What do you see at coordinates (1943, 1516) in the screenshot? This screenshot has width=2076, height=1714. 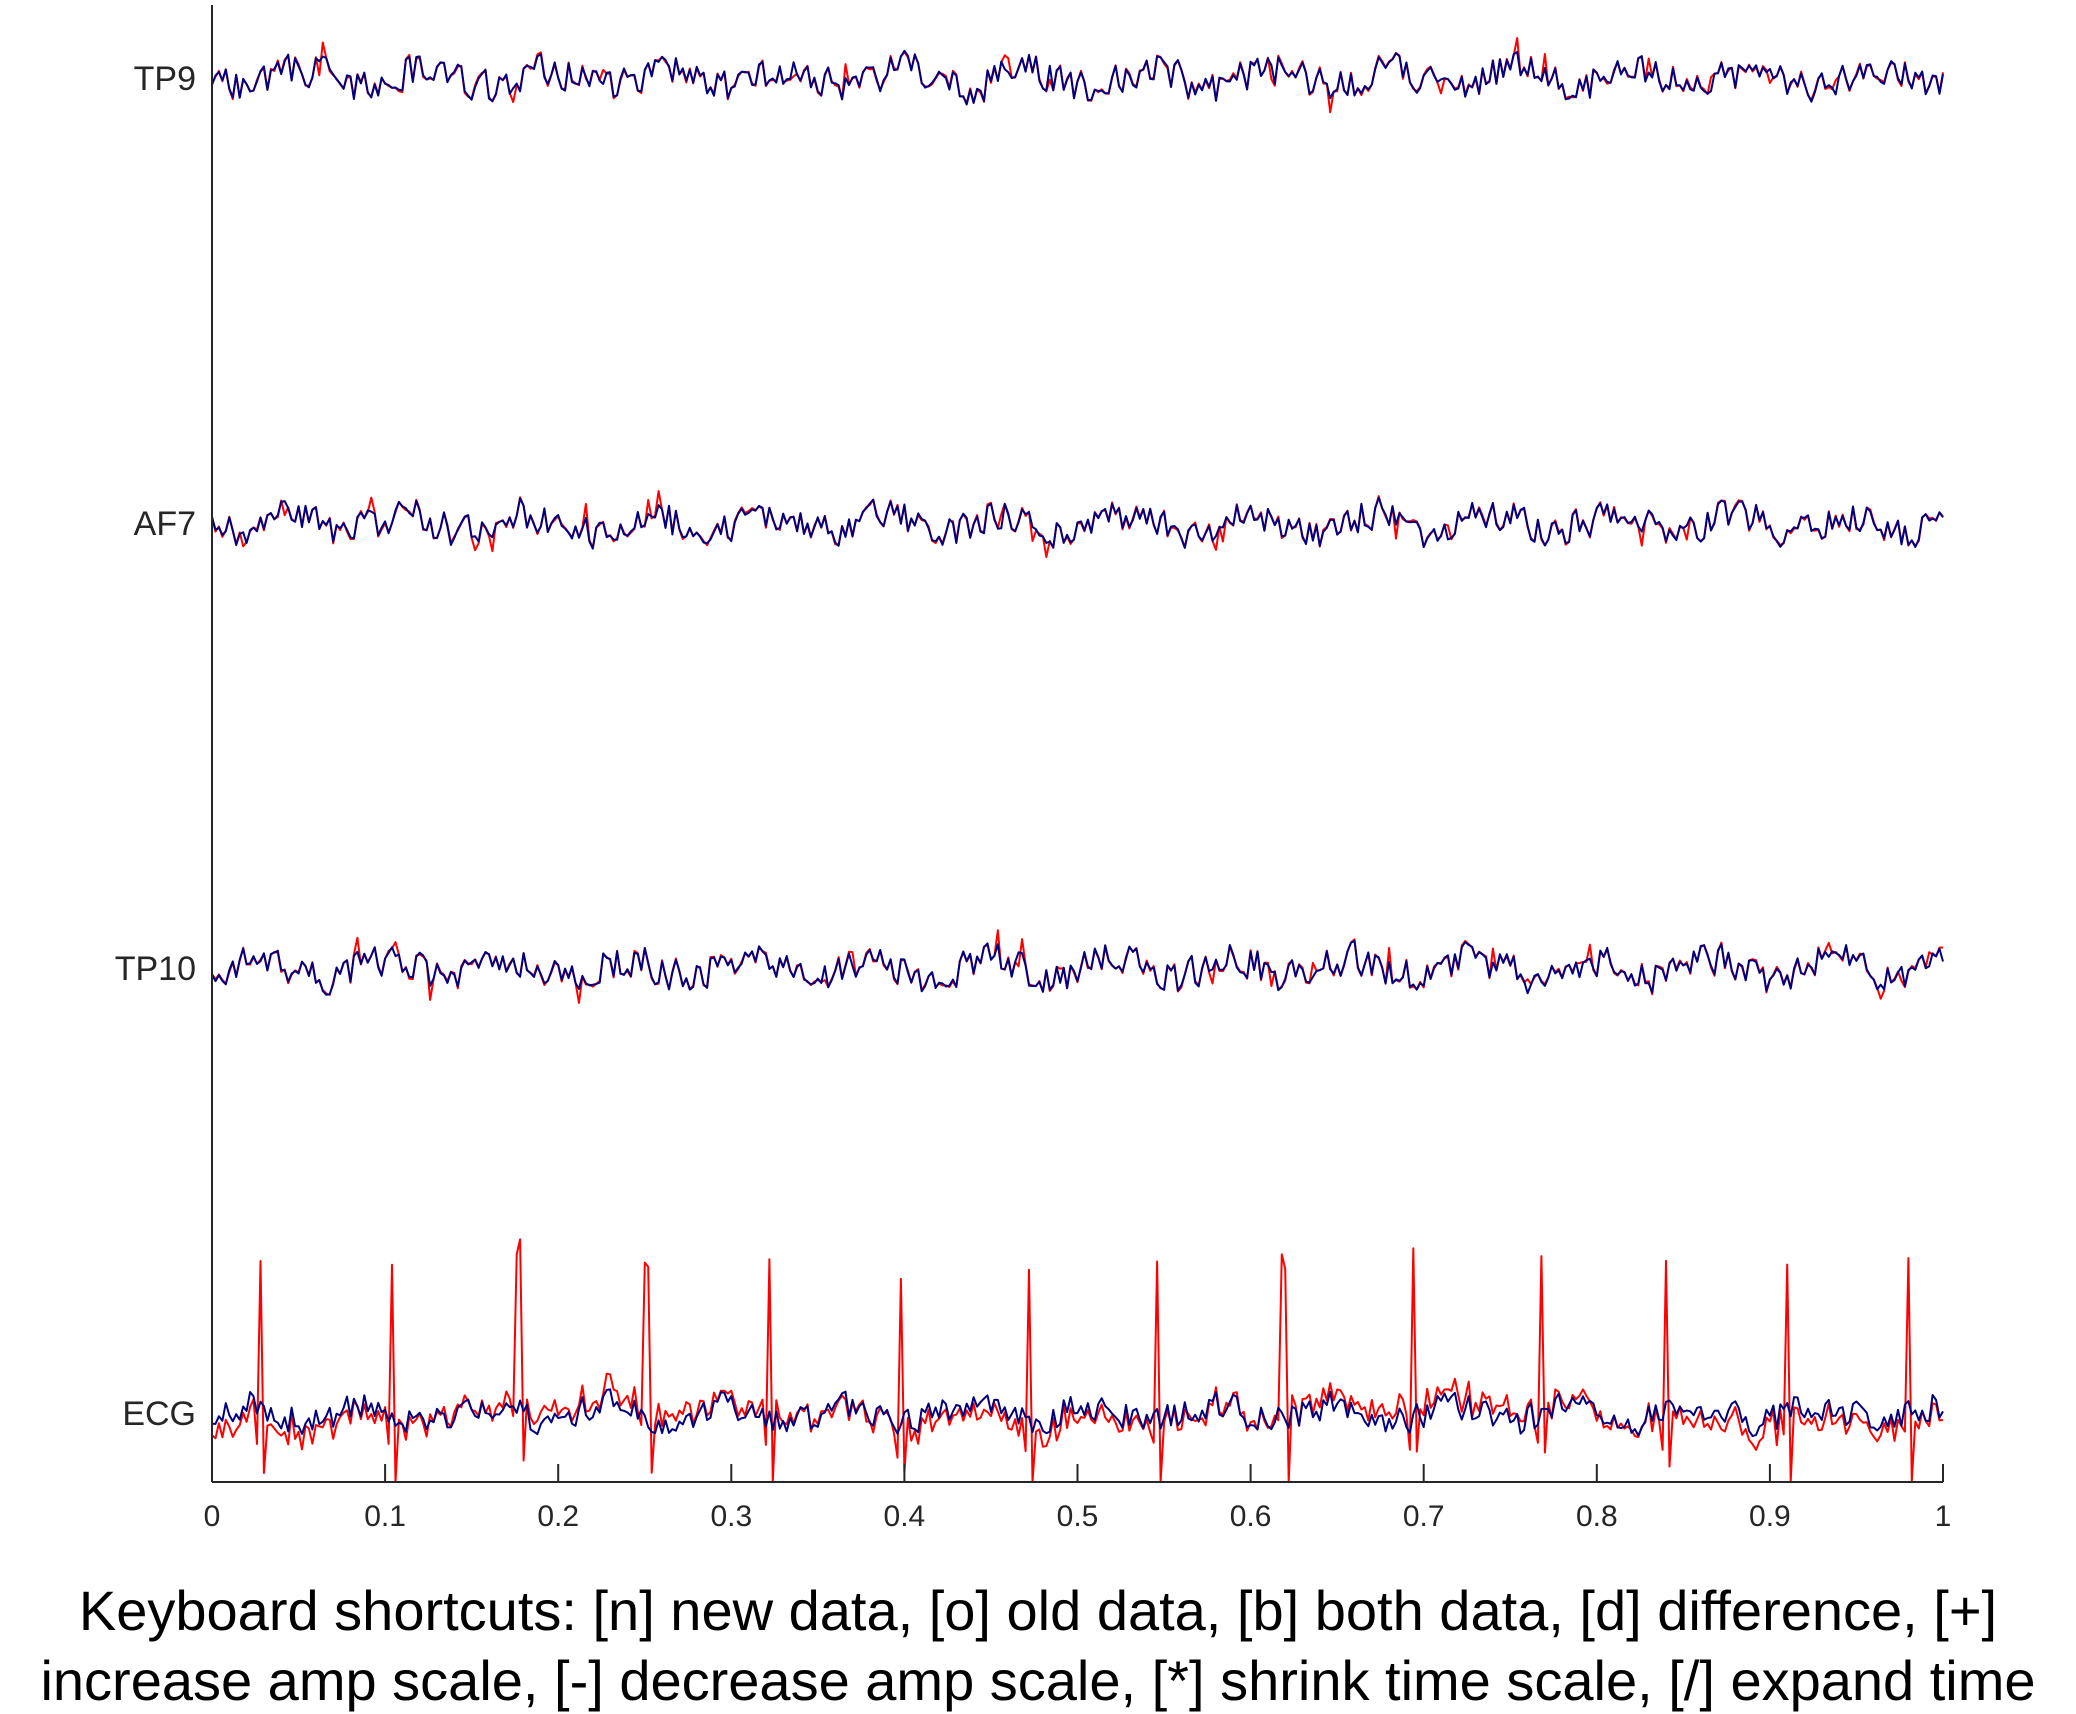 I see `x-tick-label: 1` at bounding box center [1943, 1516].